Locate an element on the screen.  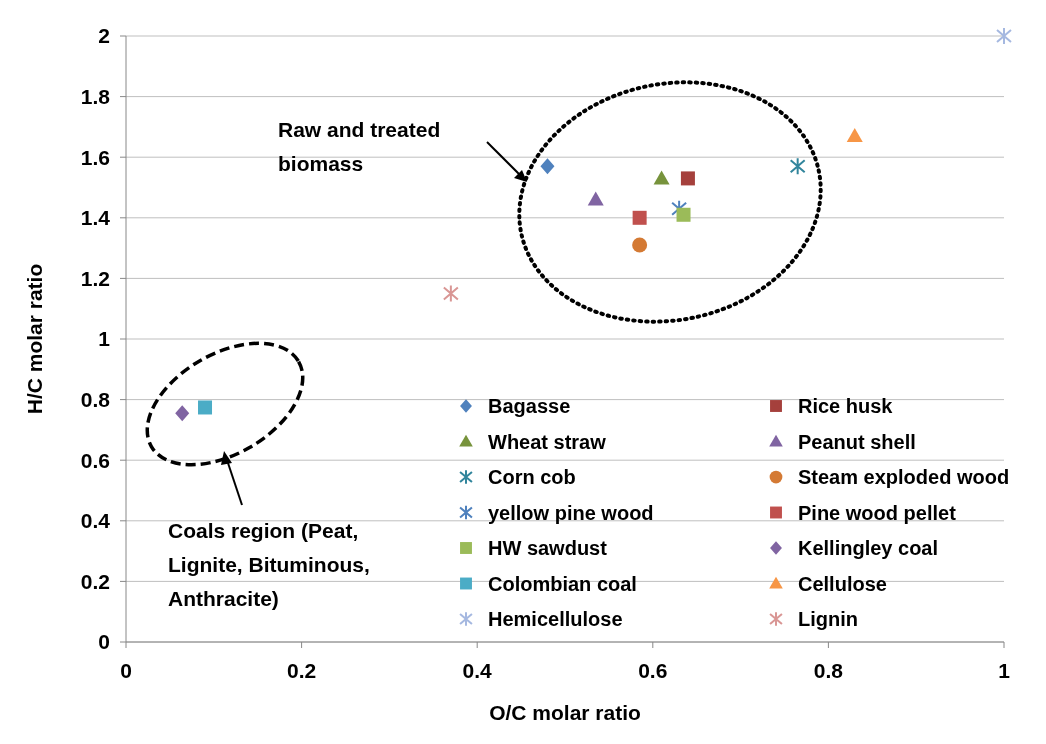
x-tick-label: 0.4 is located at coordinates (477, 670).